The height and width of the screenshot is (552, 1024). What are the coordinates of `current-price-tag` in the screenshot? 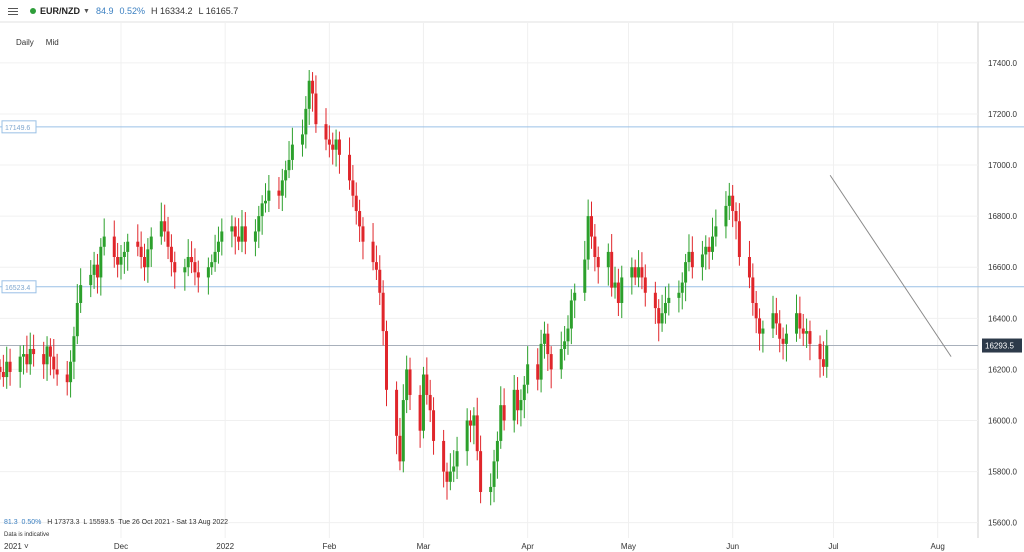 It's located at (1002, 345).